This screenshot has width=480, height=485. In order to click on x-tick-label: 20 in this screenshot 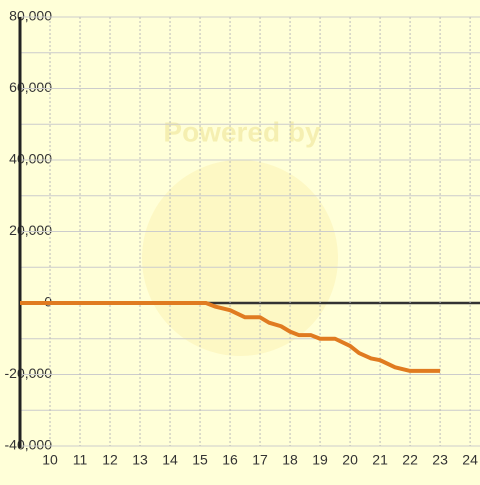, I will do `click(350, 460)`.